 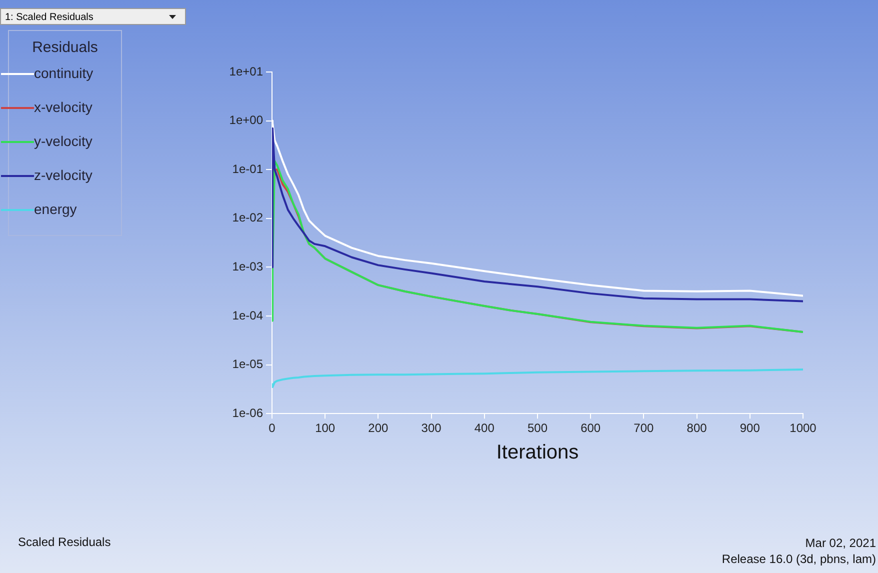 What do you see at coordinates (63, 175) in the screenshot?
I see `legend-label: z-velocity` at bounding box center [63, 175].